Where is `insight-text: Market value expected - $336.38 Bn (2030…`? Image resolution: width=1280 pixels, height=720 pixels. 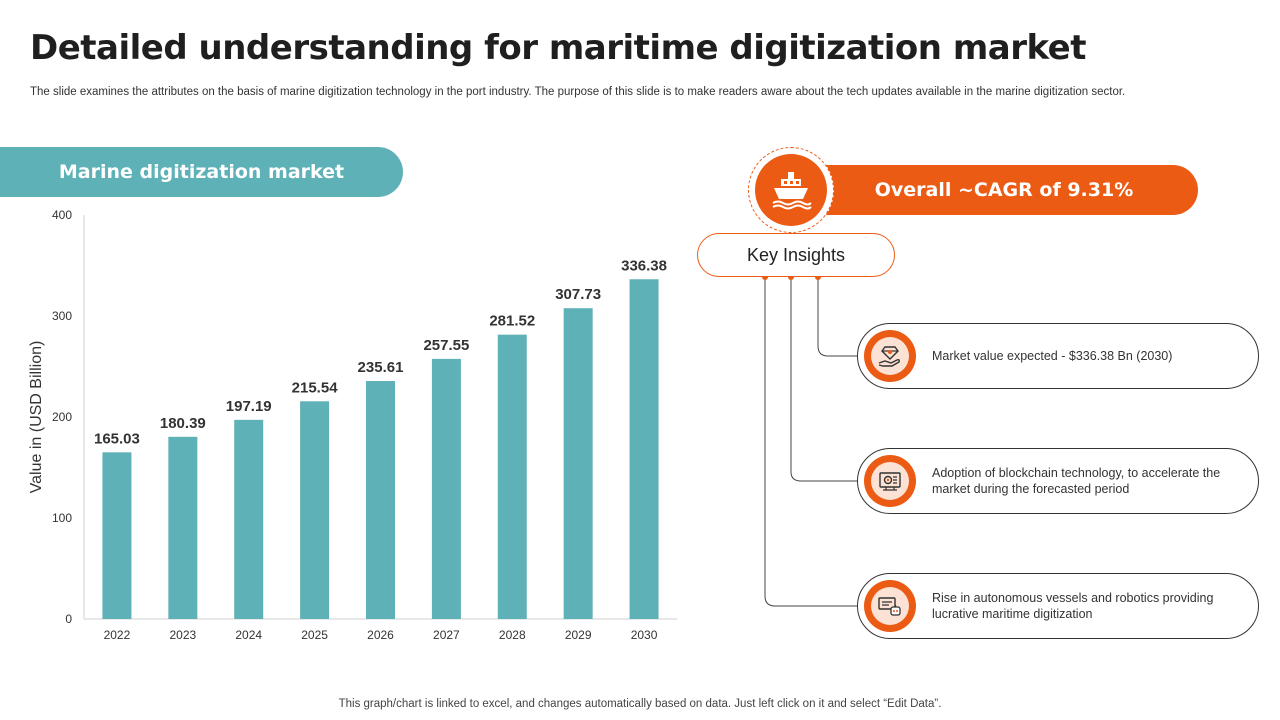
insight-text: Market value expected - $336.38 Bn (2030… is located at coordinates (1052, 356).